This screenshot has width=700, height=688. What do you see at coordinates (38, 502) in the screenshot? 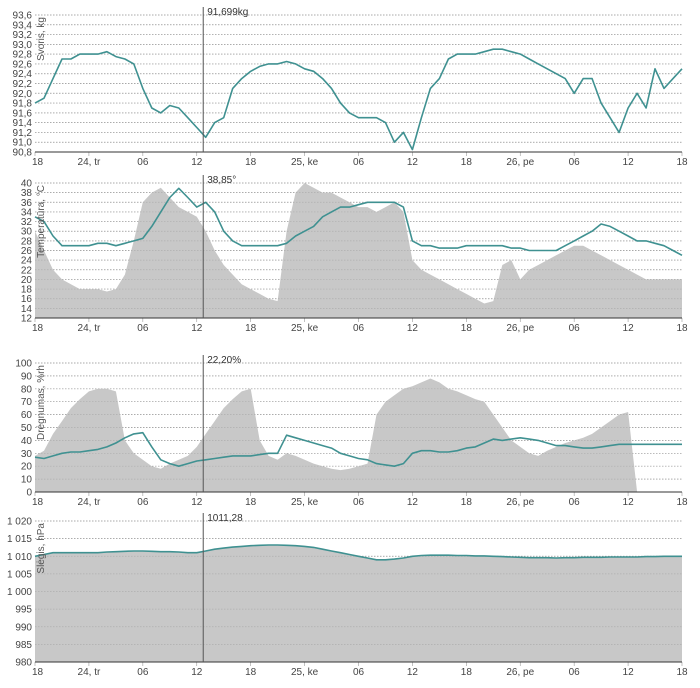
I see `x-tick-label-p2-0: 18` at bounding box center [38, 502].